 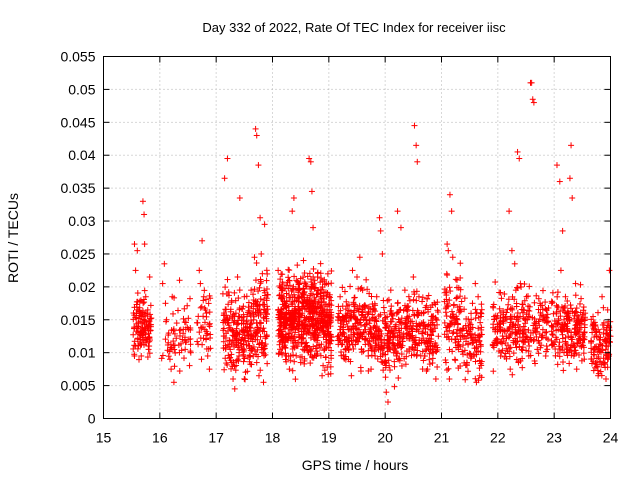 I want to click on y-tick-label: 0.035, so click(x=77, y=188).